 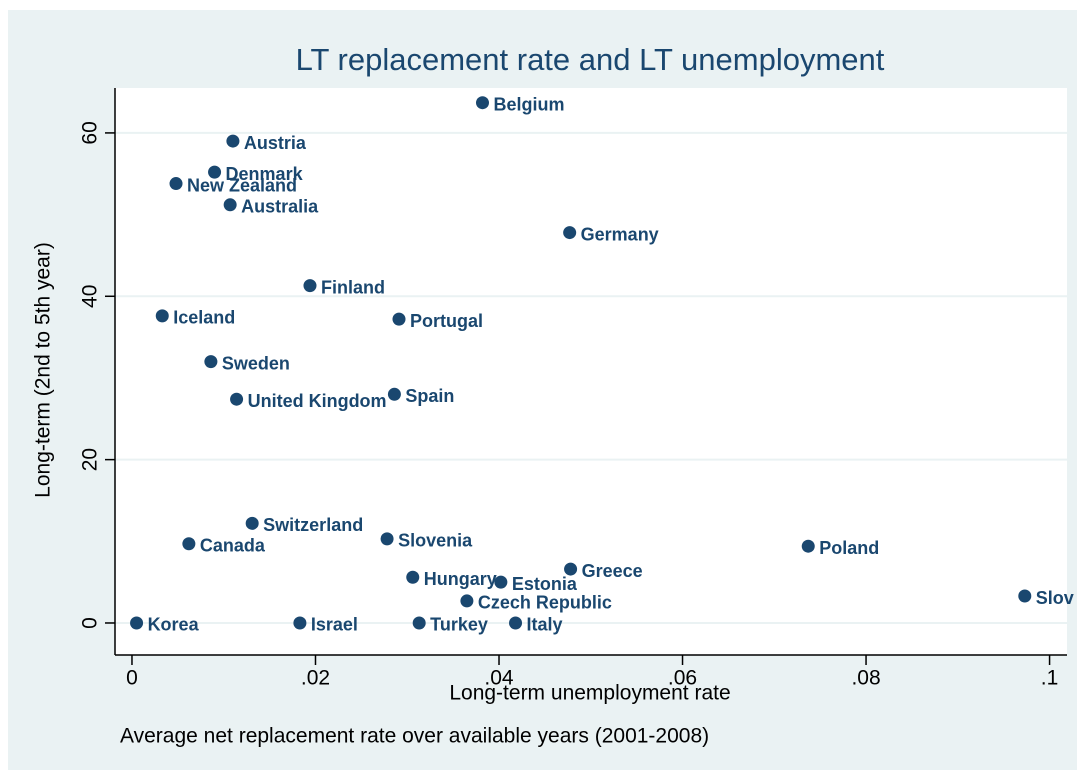 I want to click on y-tick-label: 0, so click(x=90, y=623).